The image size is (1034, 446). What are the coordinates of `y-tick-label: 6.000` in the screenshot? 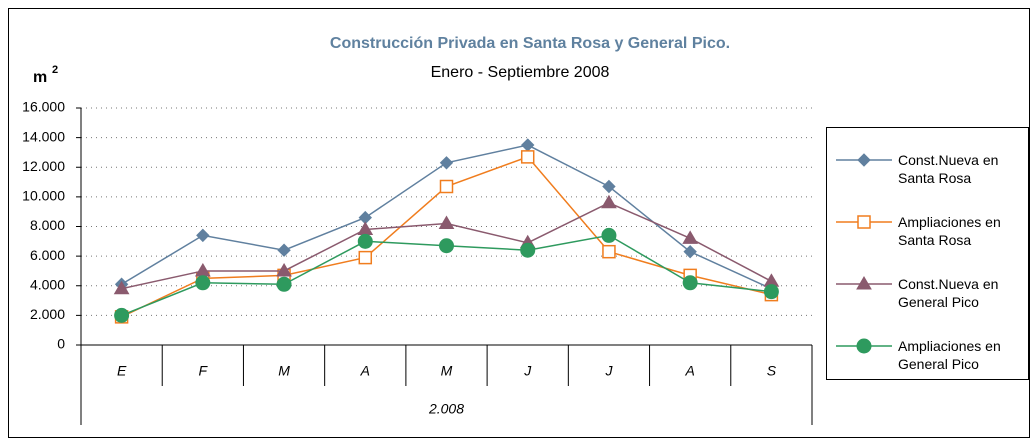 It's located at (47, 255).